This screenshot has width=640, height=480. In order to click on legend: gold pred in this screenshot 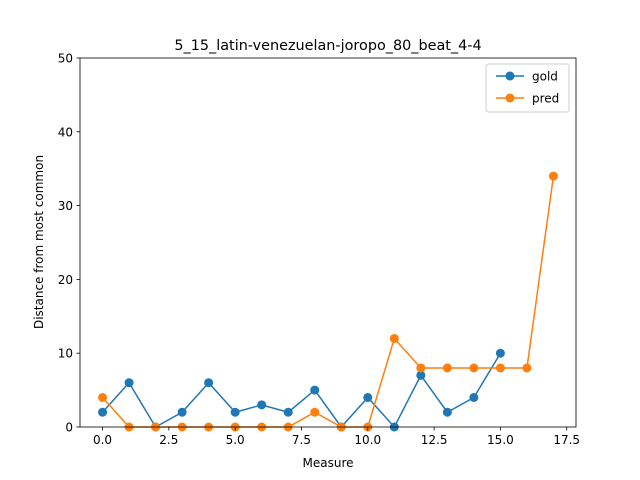, I will do `click(527, 88)`.